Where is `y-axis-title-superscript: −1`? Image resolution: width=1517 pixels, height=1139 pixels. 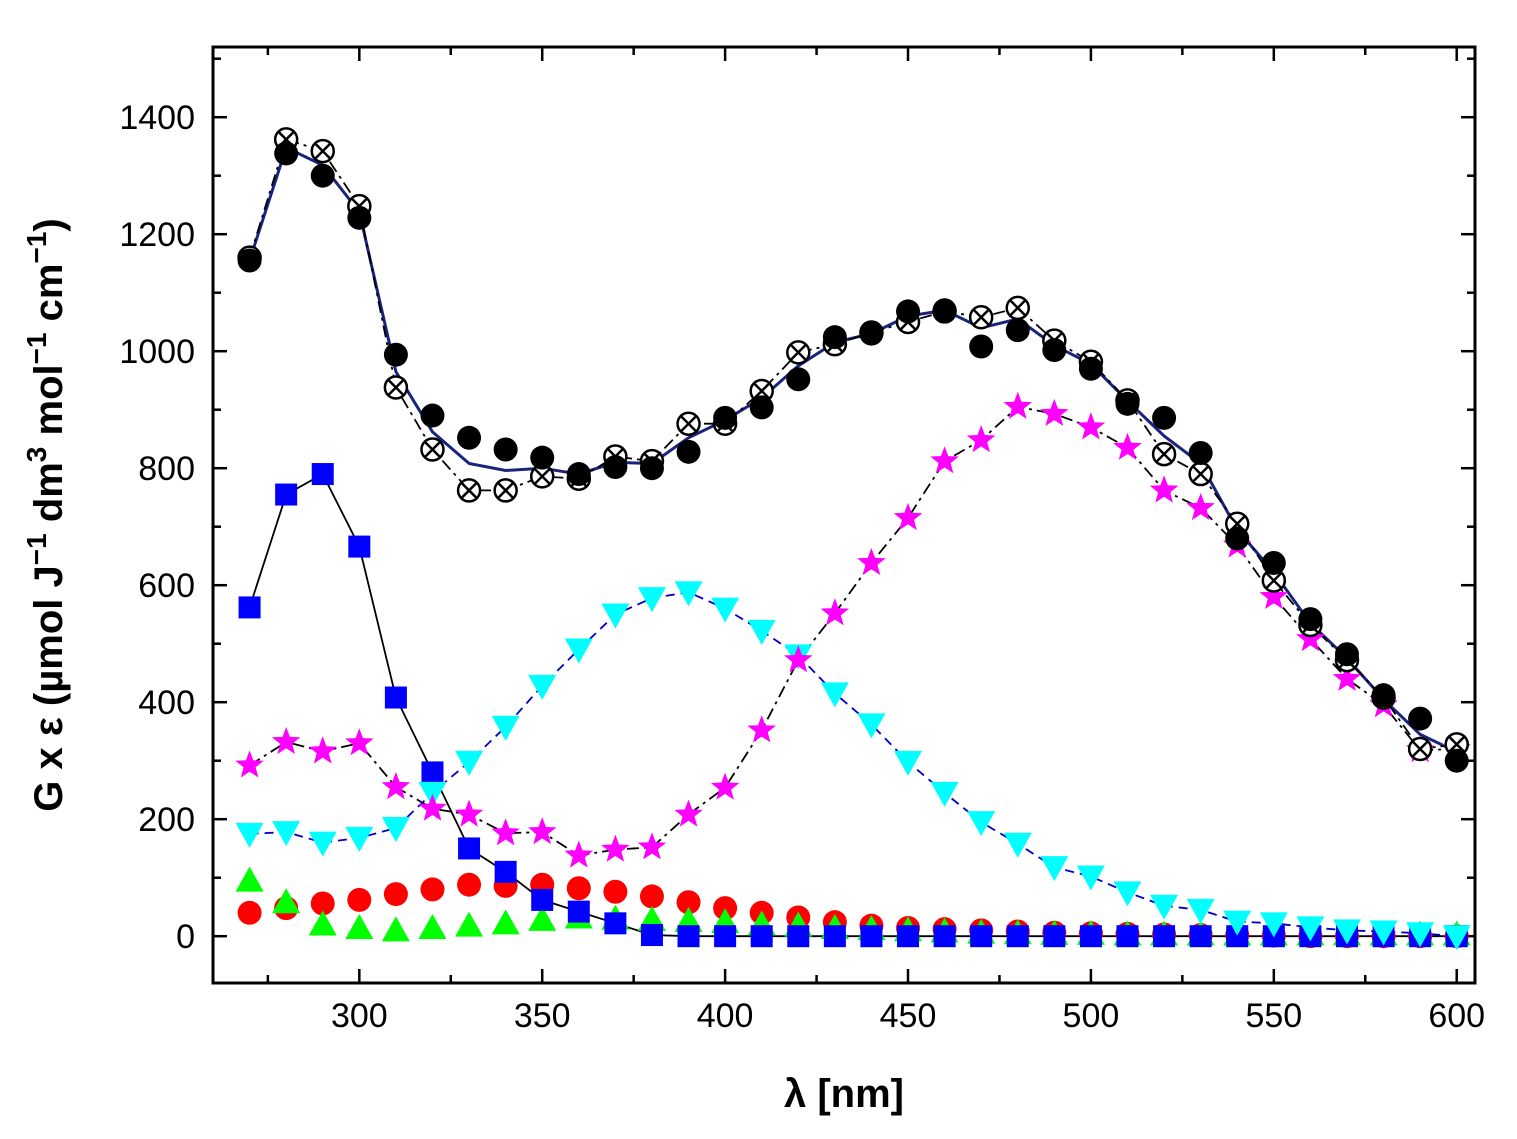
y-axis-title-superscript: −1 is located at coordinates (36, 248).